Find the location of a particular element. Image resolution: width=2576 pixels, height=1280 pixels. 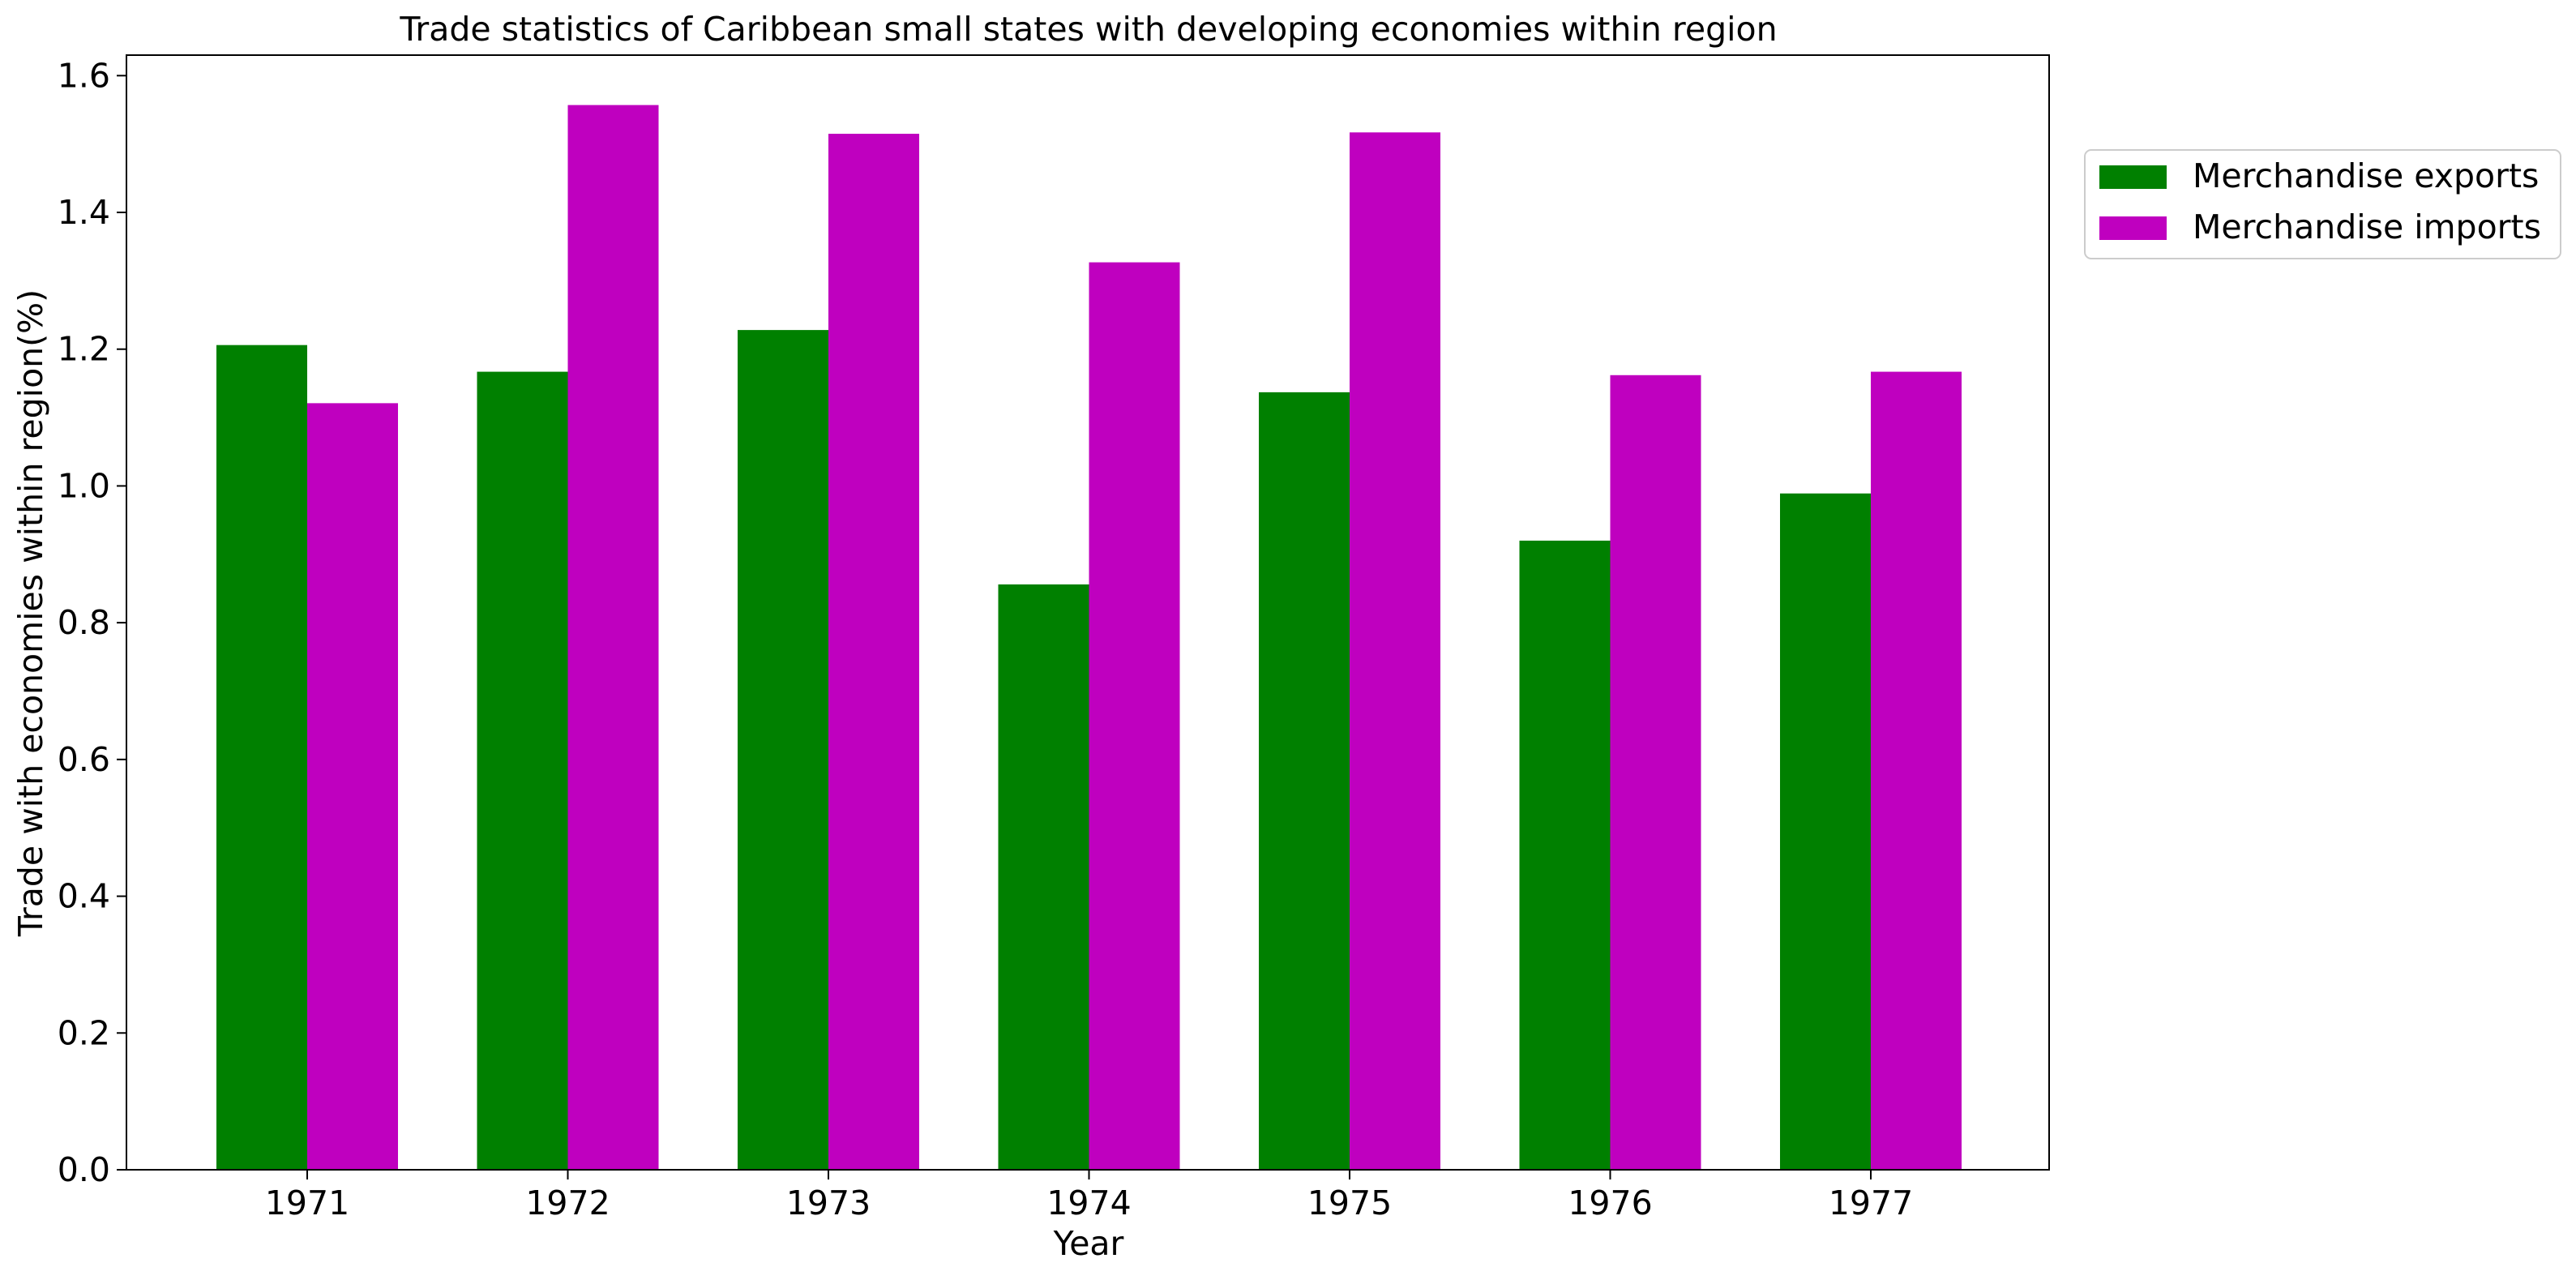

bar-imports-1974 is located at coordinates (1134, 716).